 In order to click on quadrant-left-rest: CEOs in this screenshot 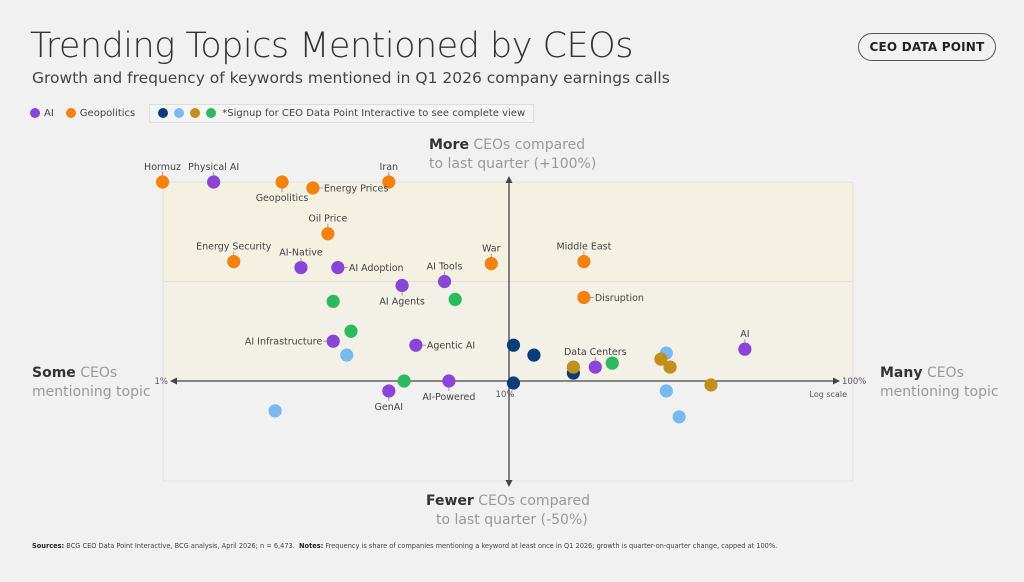, I will do `click(99, 373)`.